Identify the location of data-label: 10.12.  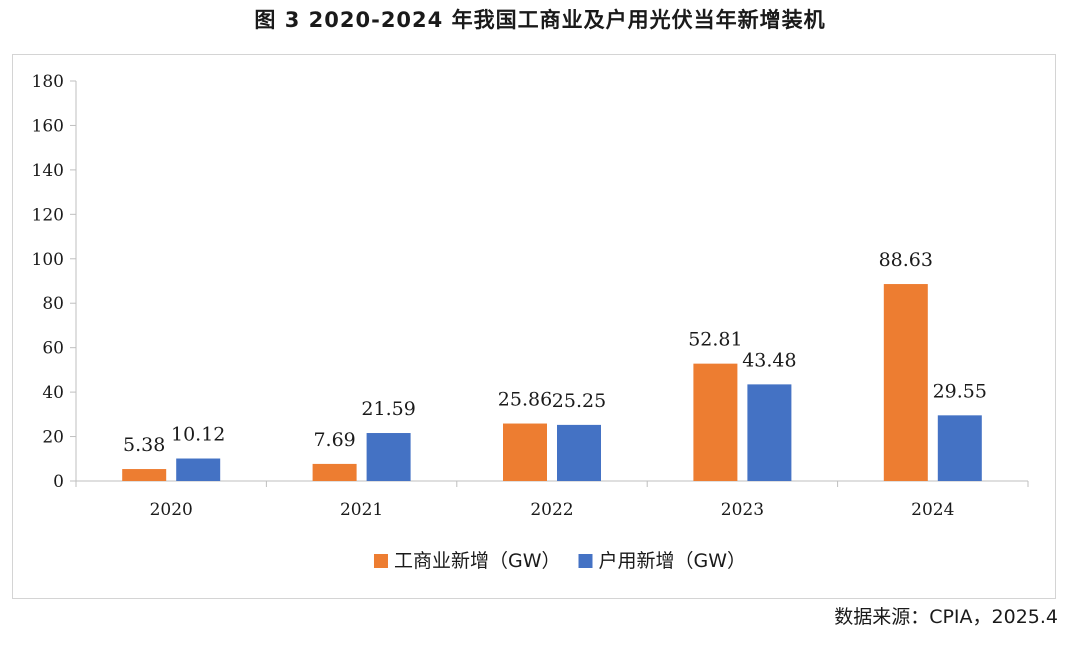
(198, 435).